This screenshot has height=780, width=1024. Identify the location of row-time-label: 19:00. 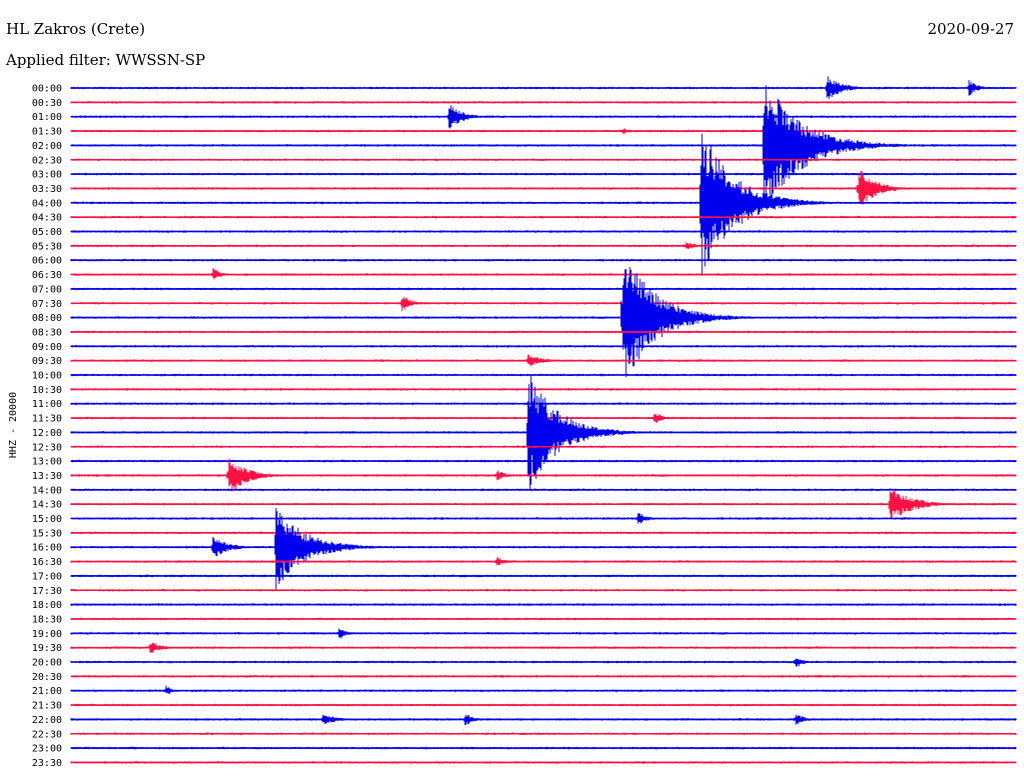
(47, 634).